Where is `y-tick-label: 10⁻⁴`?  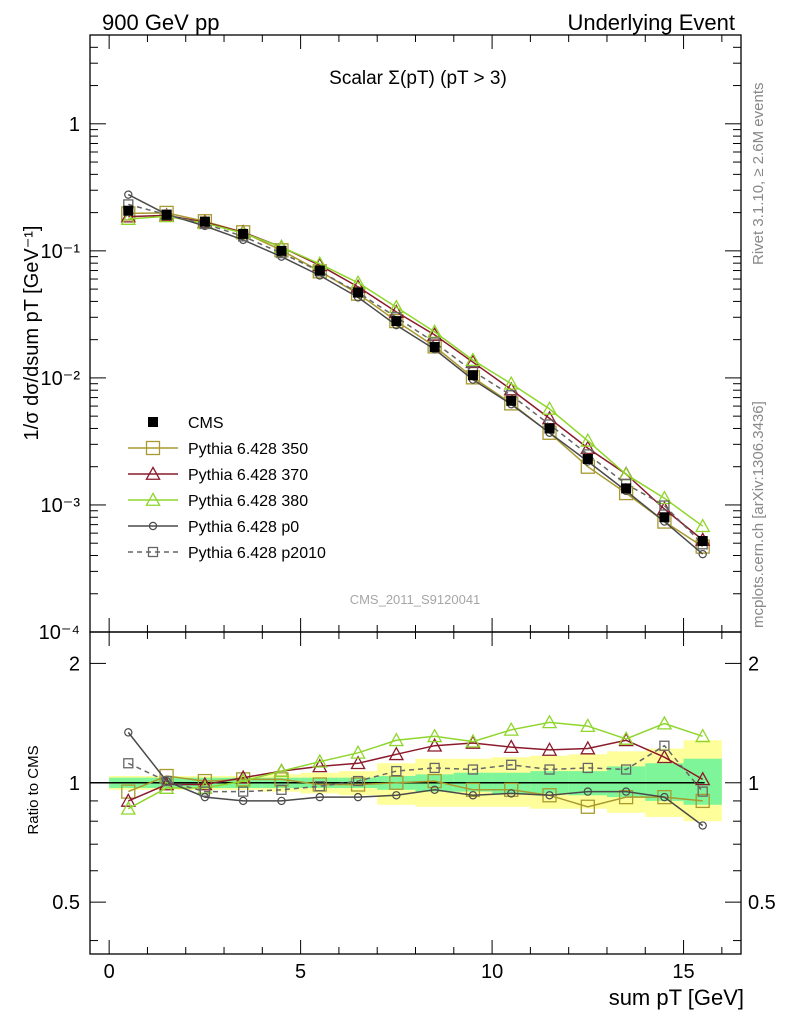 y-tick-label: 10⁻⁴ is located at coordinates (59, 633).